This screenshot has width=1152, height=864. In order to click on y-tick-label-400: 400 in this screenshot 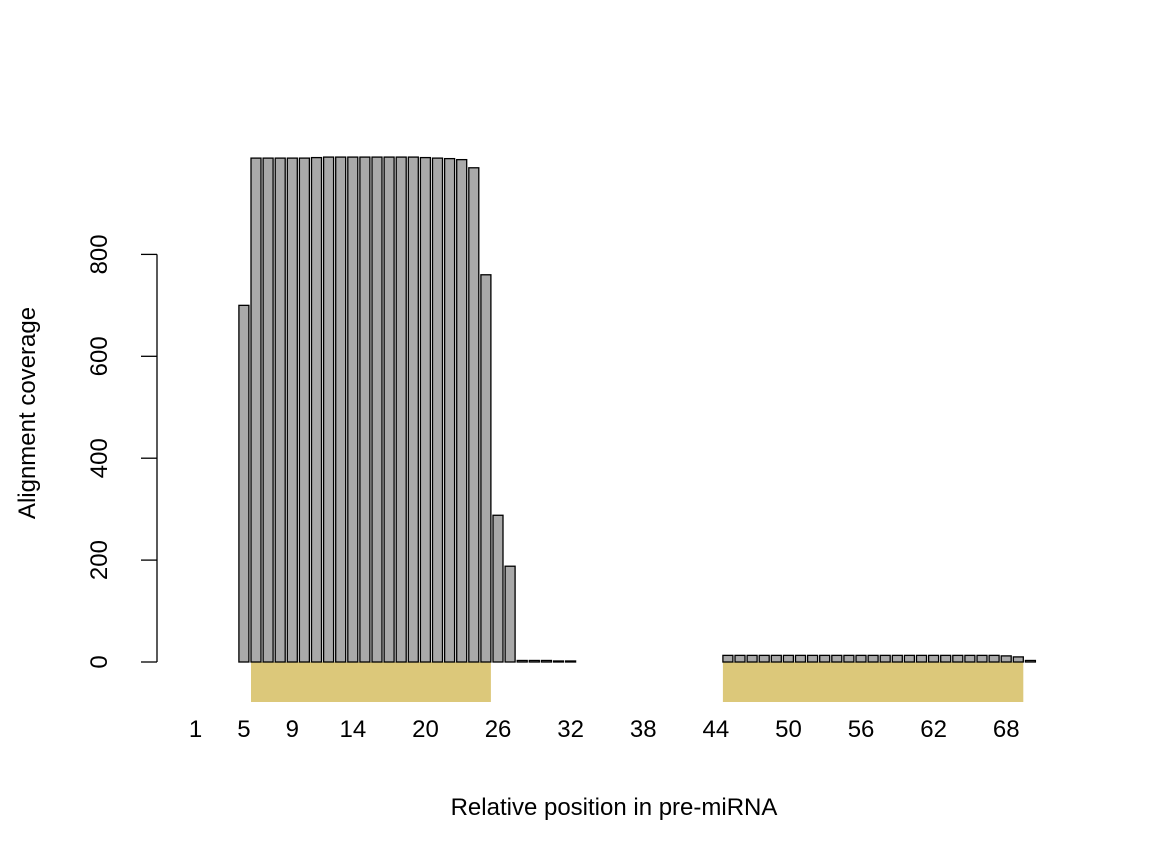, I will do `click(99, 458)`.